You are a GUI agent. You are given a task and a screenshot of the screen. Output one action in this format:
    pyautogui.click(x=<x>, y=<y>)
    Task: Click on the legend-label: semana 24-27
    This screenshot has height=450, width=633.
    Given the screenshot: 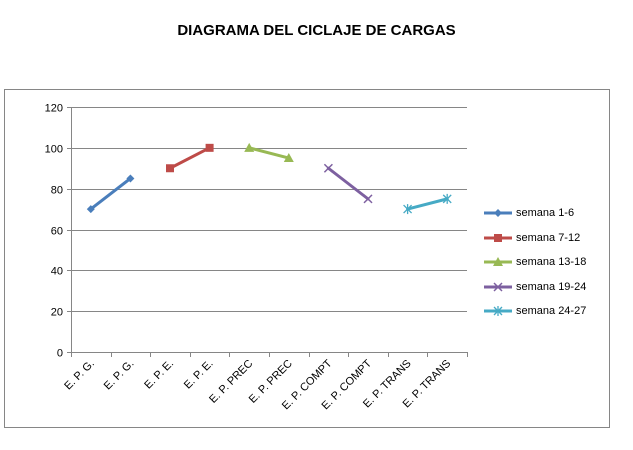 What is the action you would take?
    pyautogui.click(x=551, y=311)
    